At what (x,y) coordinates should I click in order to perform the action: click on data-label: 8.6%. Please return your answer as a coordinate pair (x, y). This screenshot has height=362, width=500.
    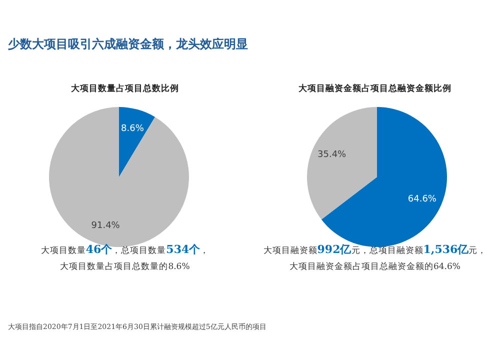
    Looking at the image, I should click on (132, 129).